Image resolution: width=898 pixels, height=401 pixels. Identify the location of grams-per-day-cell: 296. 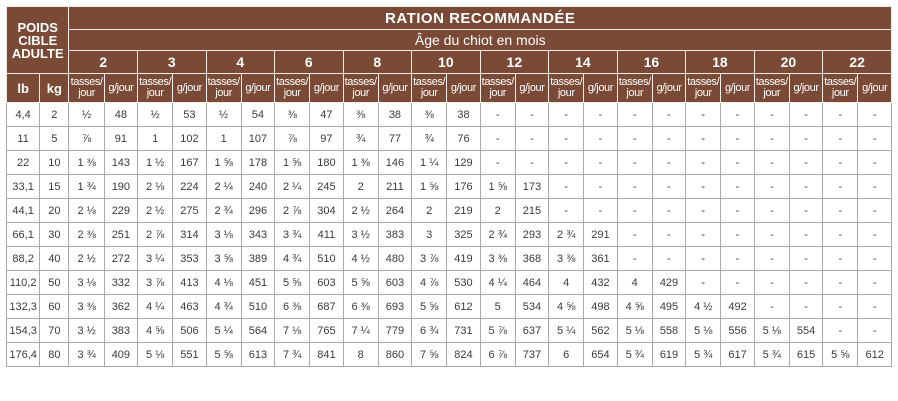
(258, 210).